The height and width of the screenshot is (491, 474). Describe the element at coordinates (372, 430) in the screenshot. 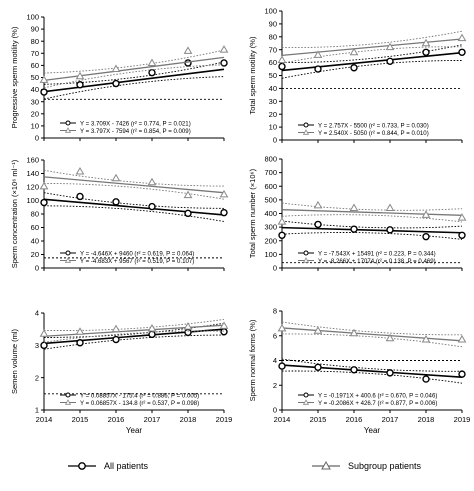

I see `x-axis-title: Year` at that location.